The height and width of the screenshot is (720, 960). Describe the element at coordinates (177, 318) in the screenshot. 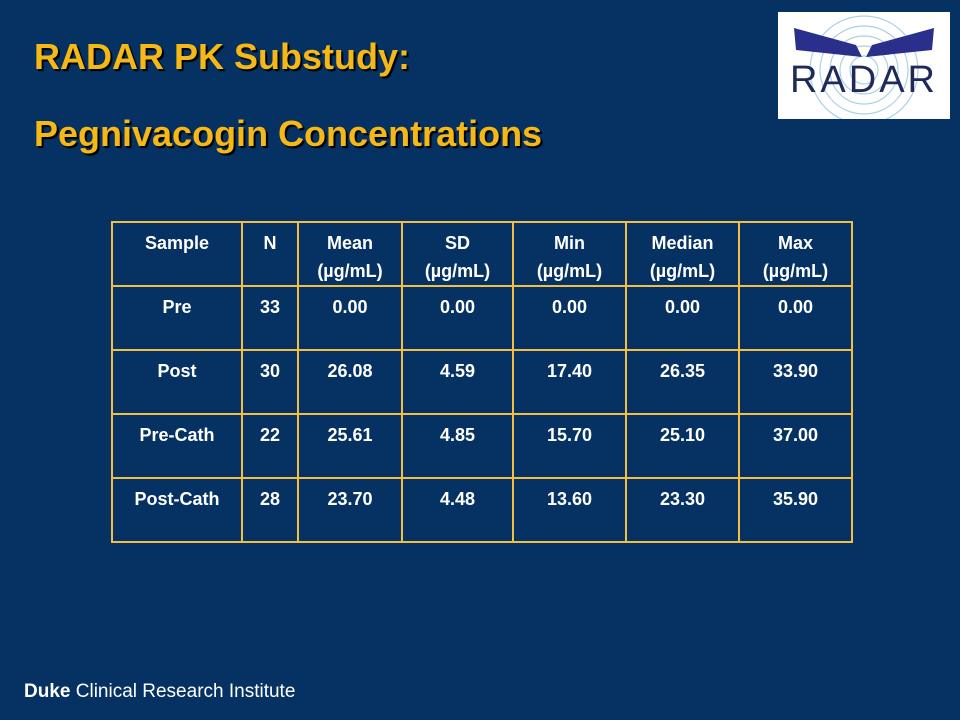

I see `cell-sample: Pre` at that location.